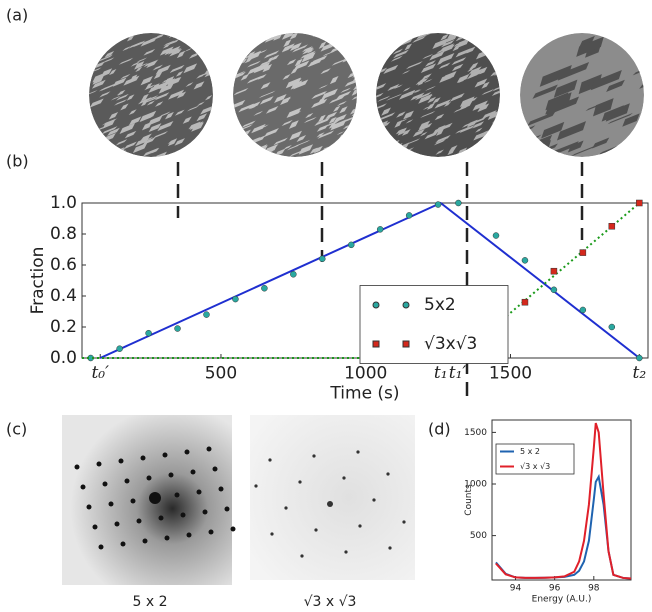 The width and height of the screenshot is (652, 612). I want to click on leed-image, so click(147, 500).